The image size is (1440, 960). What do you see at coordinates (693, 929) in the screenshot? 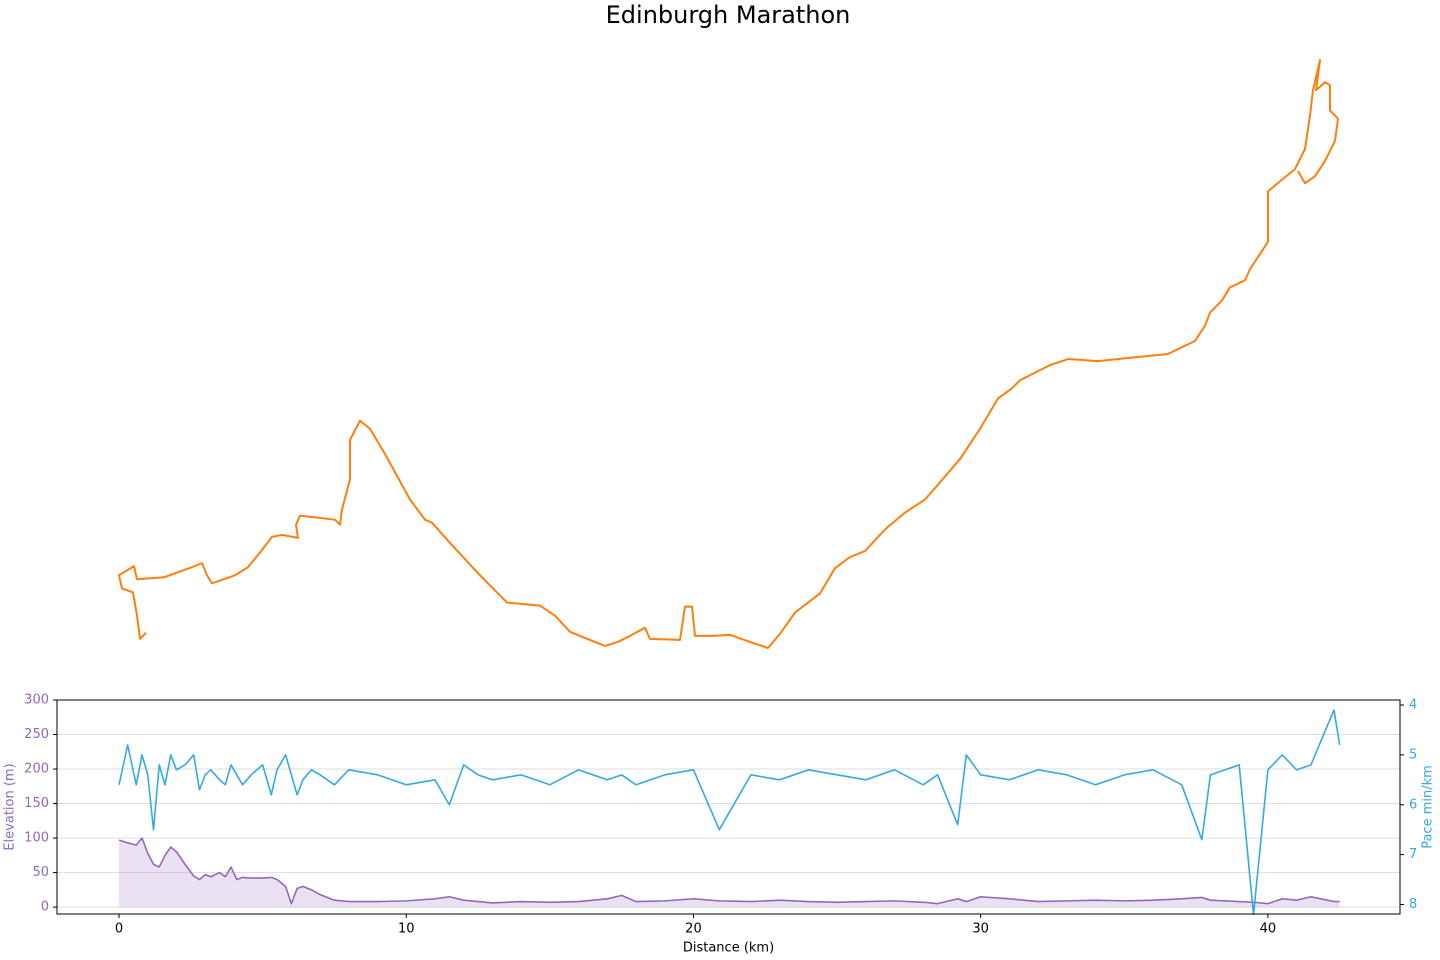
I see `x-tick-label: 20` at bounding box center [693, 929].